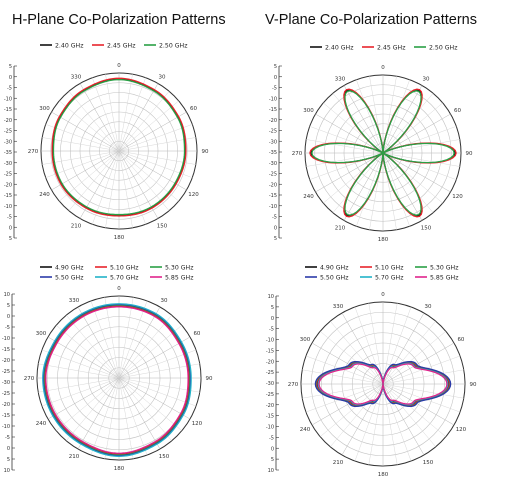 The width and height of the screenshot is (516, 493). Describe the element at coordinates (340, 80) in the screenshot. I see `angle-tick-label: 330` at that location.